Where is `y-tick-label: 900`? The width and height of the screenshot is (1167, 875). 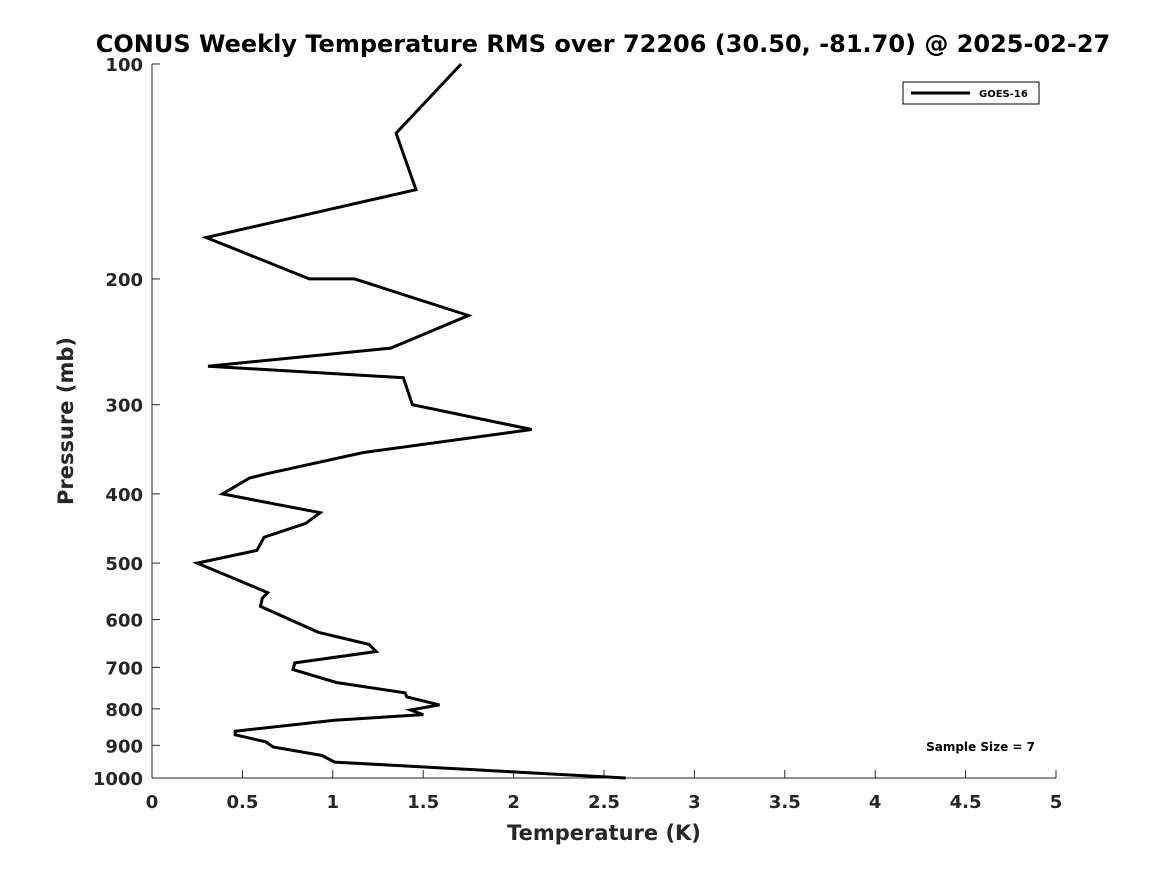
y-tick-label: 900 is located at coordinates (124, 746).